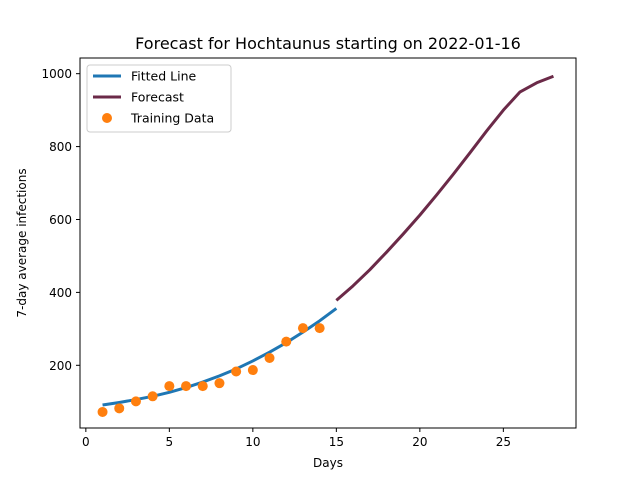  Describe the element at coordinates (60, 147) in the screenshot. I see `y-tick-label: 800` at that location.